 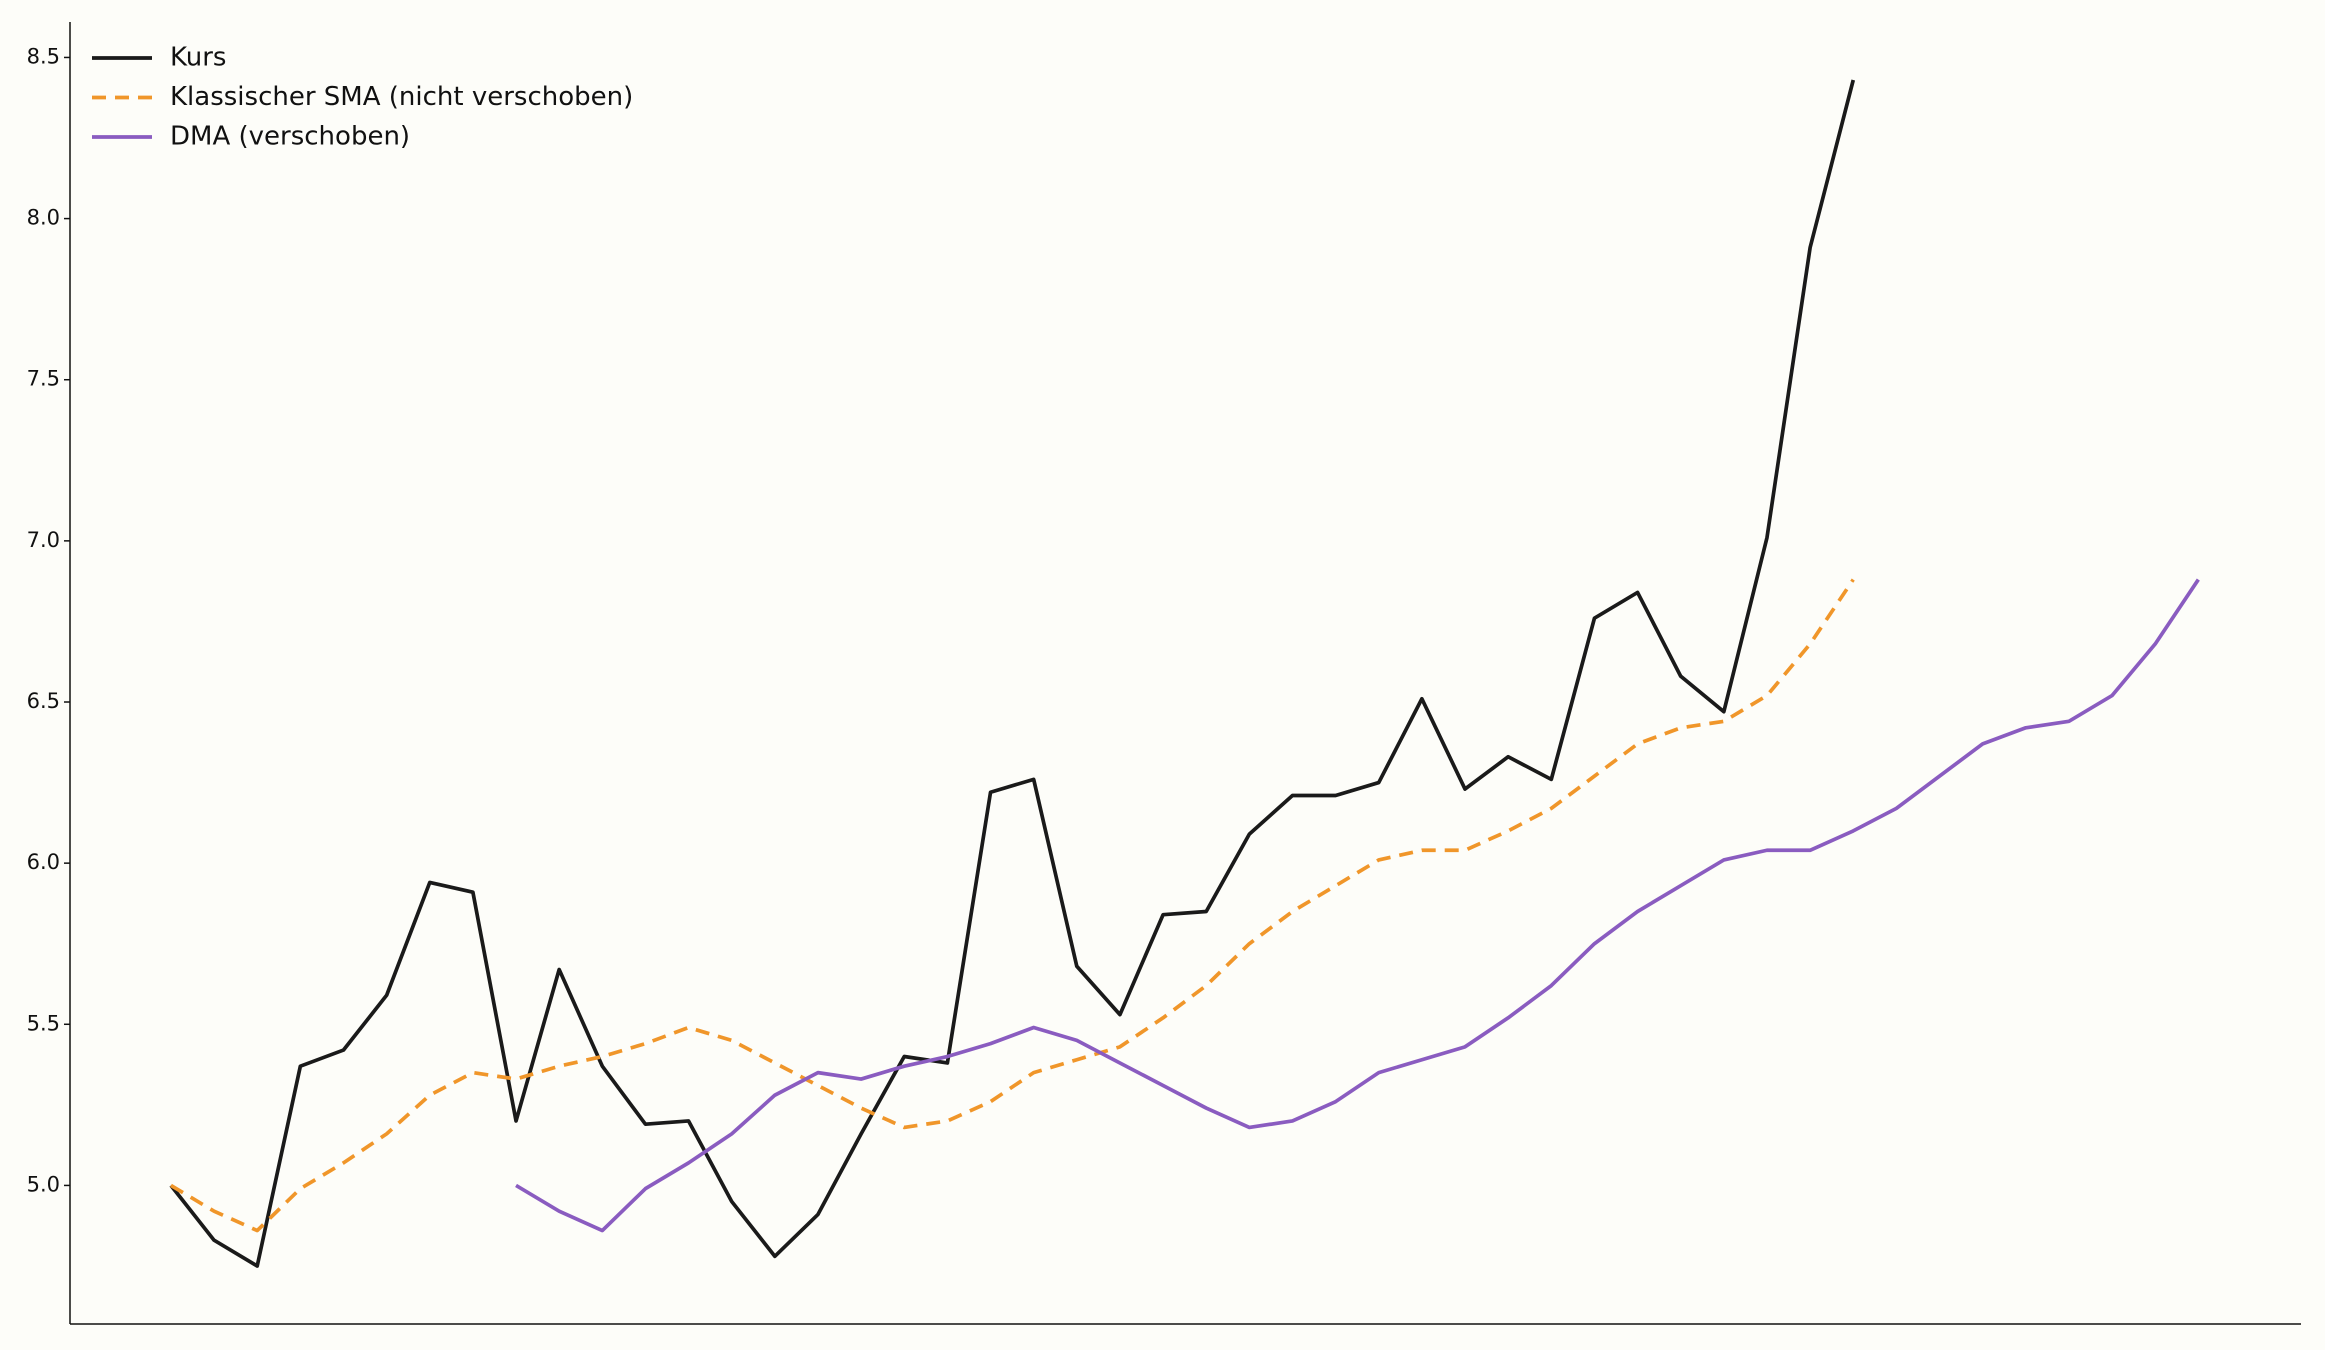 What do you see at coordinates (43, 56) in the screenshot?
I see `y-tick-label: 8.5` at bounding box center [43, 56].